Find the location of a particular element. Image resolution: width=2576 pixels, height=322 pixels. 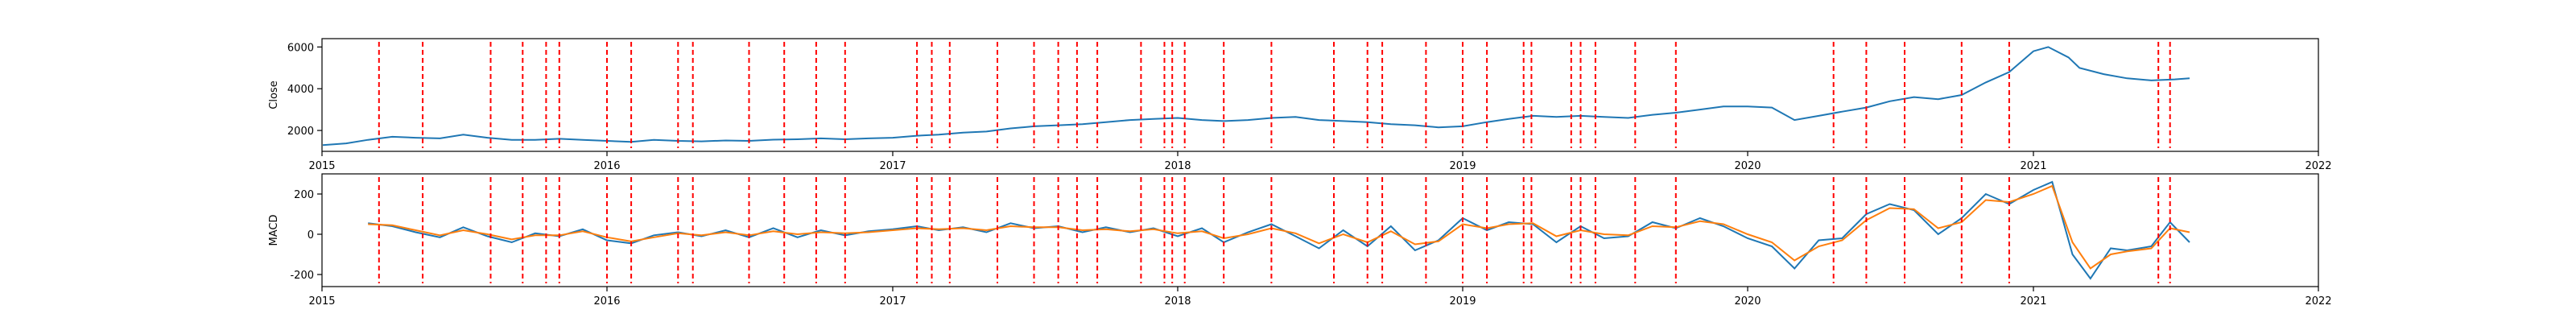

macd-panel-x-tick-label-3: 2018 is located at coordinates (1177, 301).